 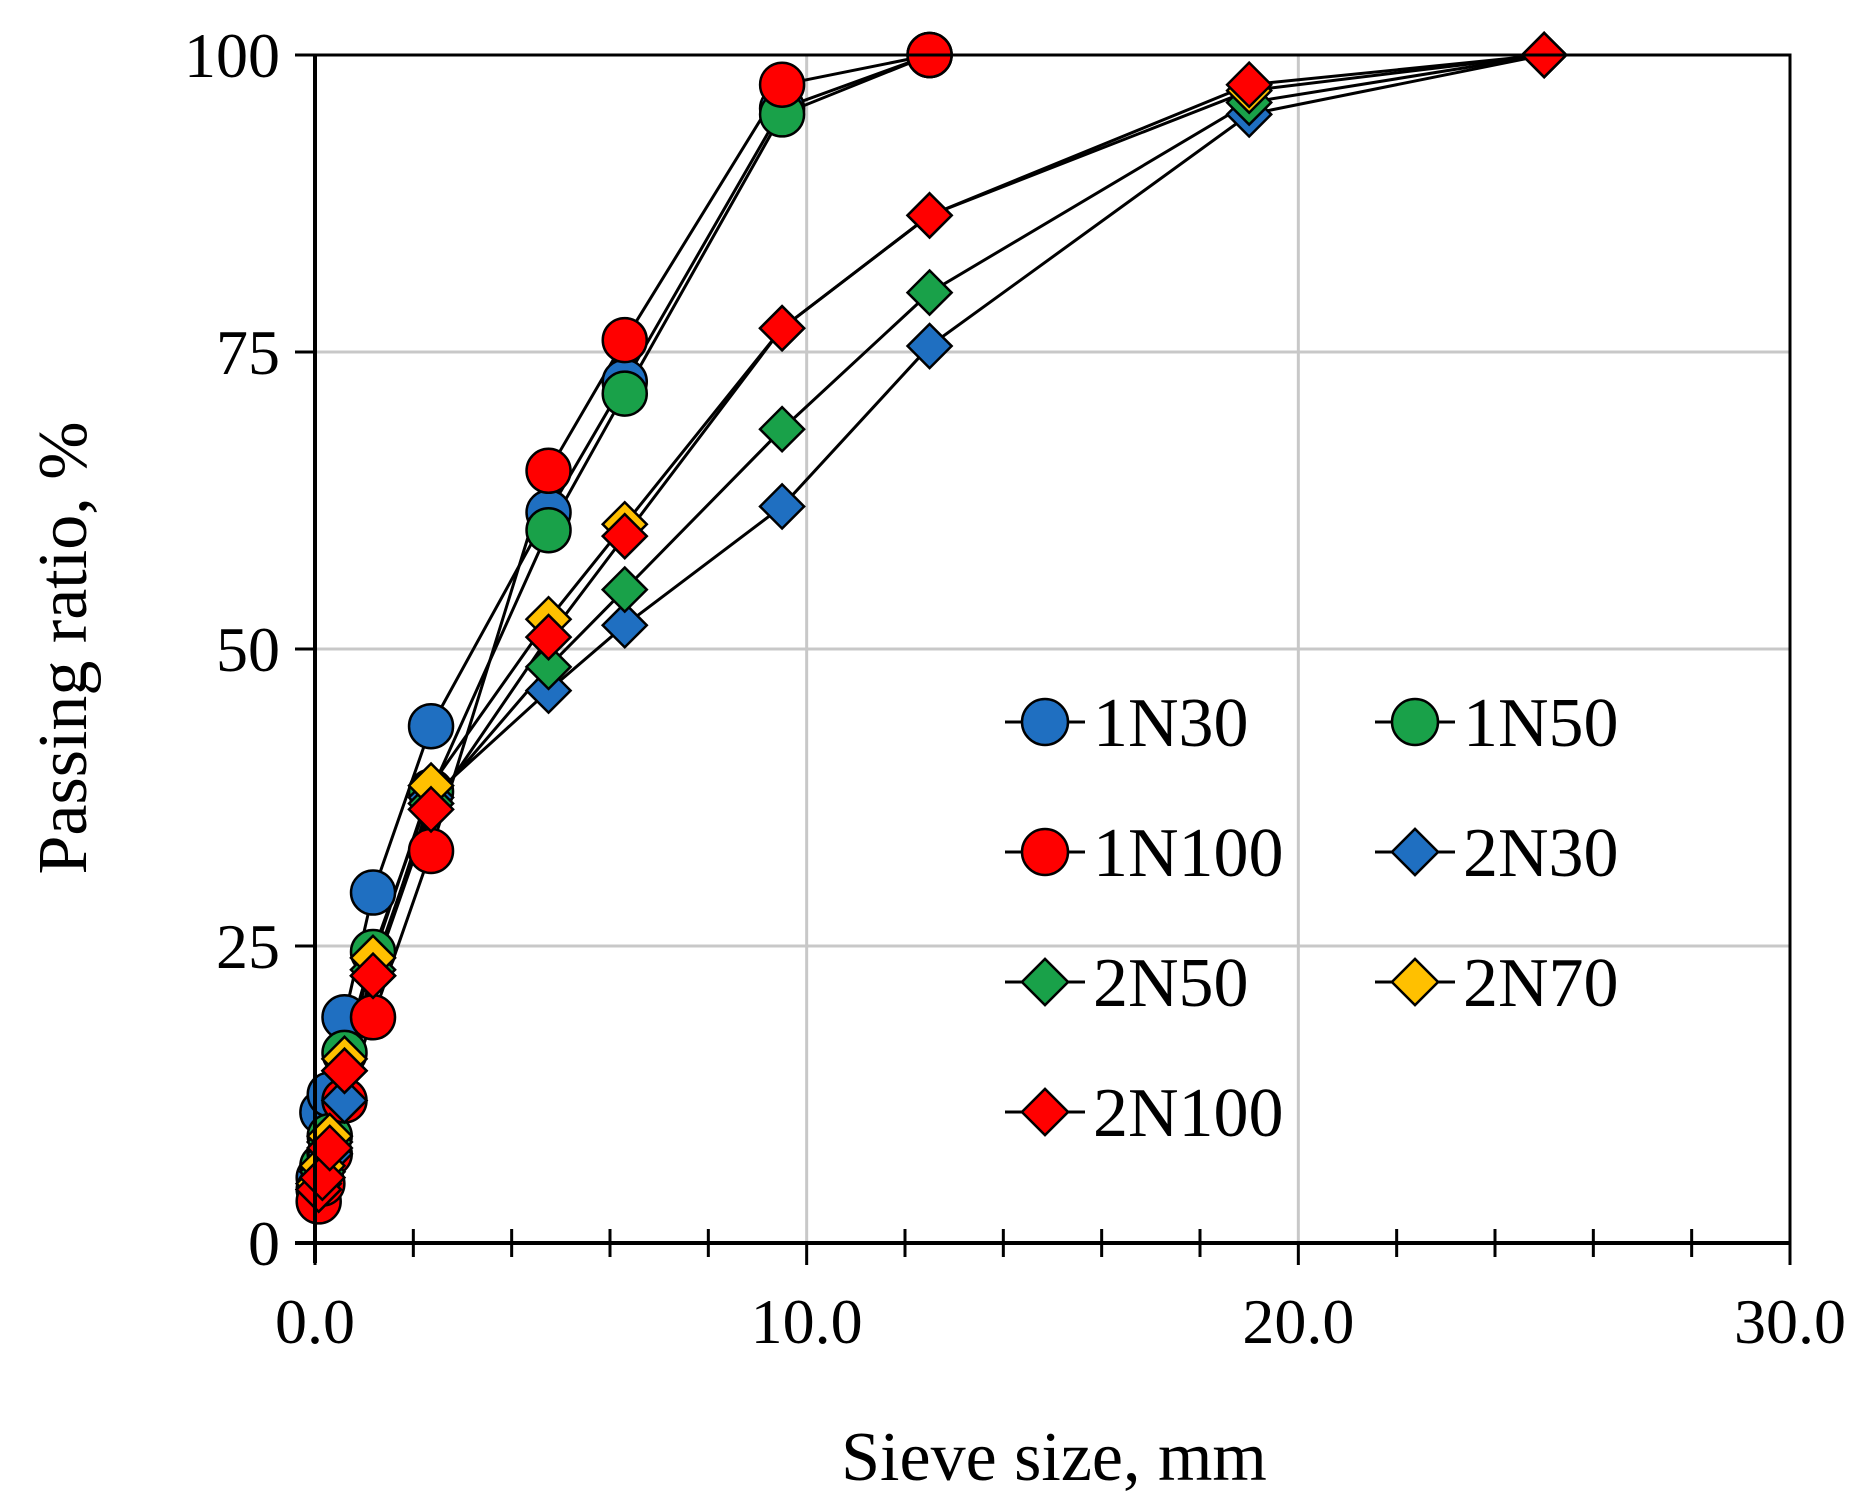 I want to click on legend-marker-1N100, so click(x=1045, y=852).